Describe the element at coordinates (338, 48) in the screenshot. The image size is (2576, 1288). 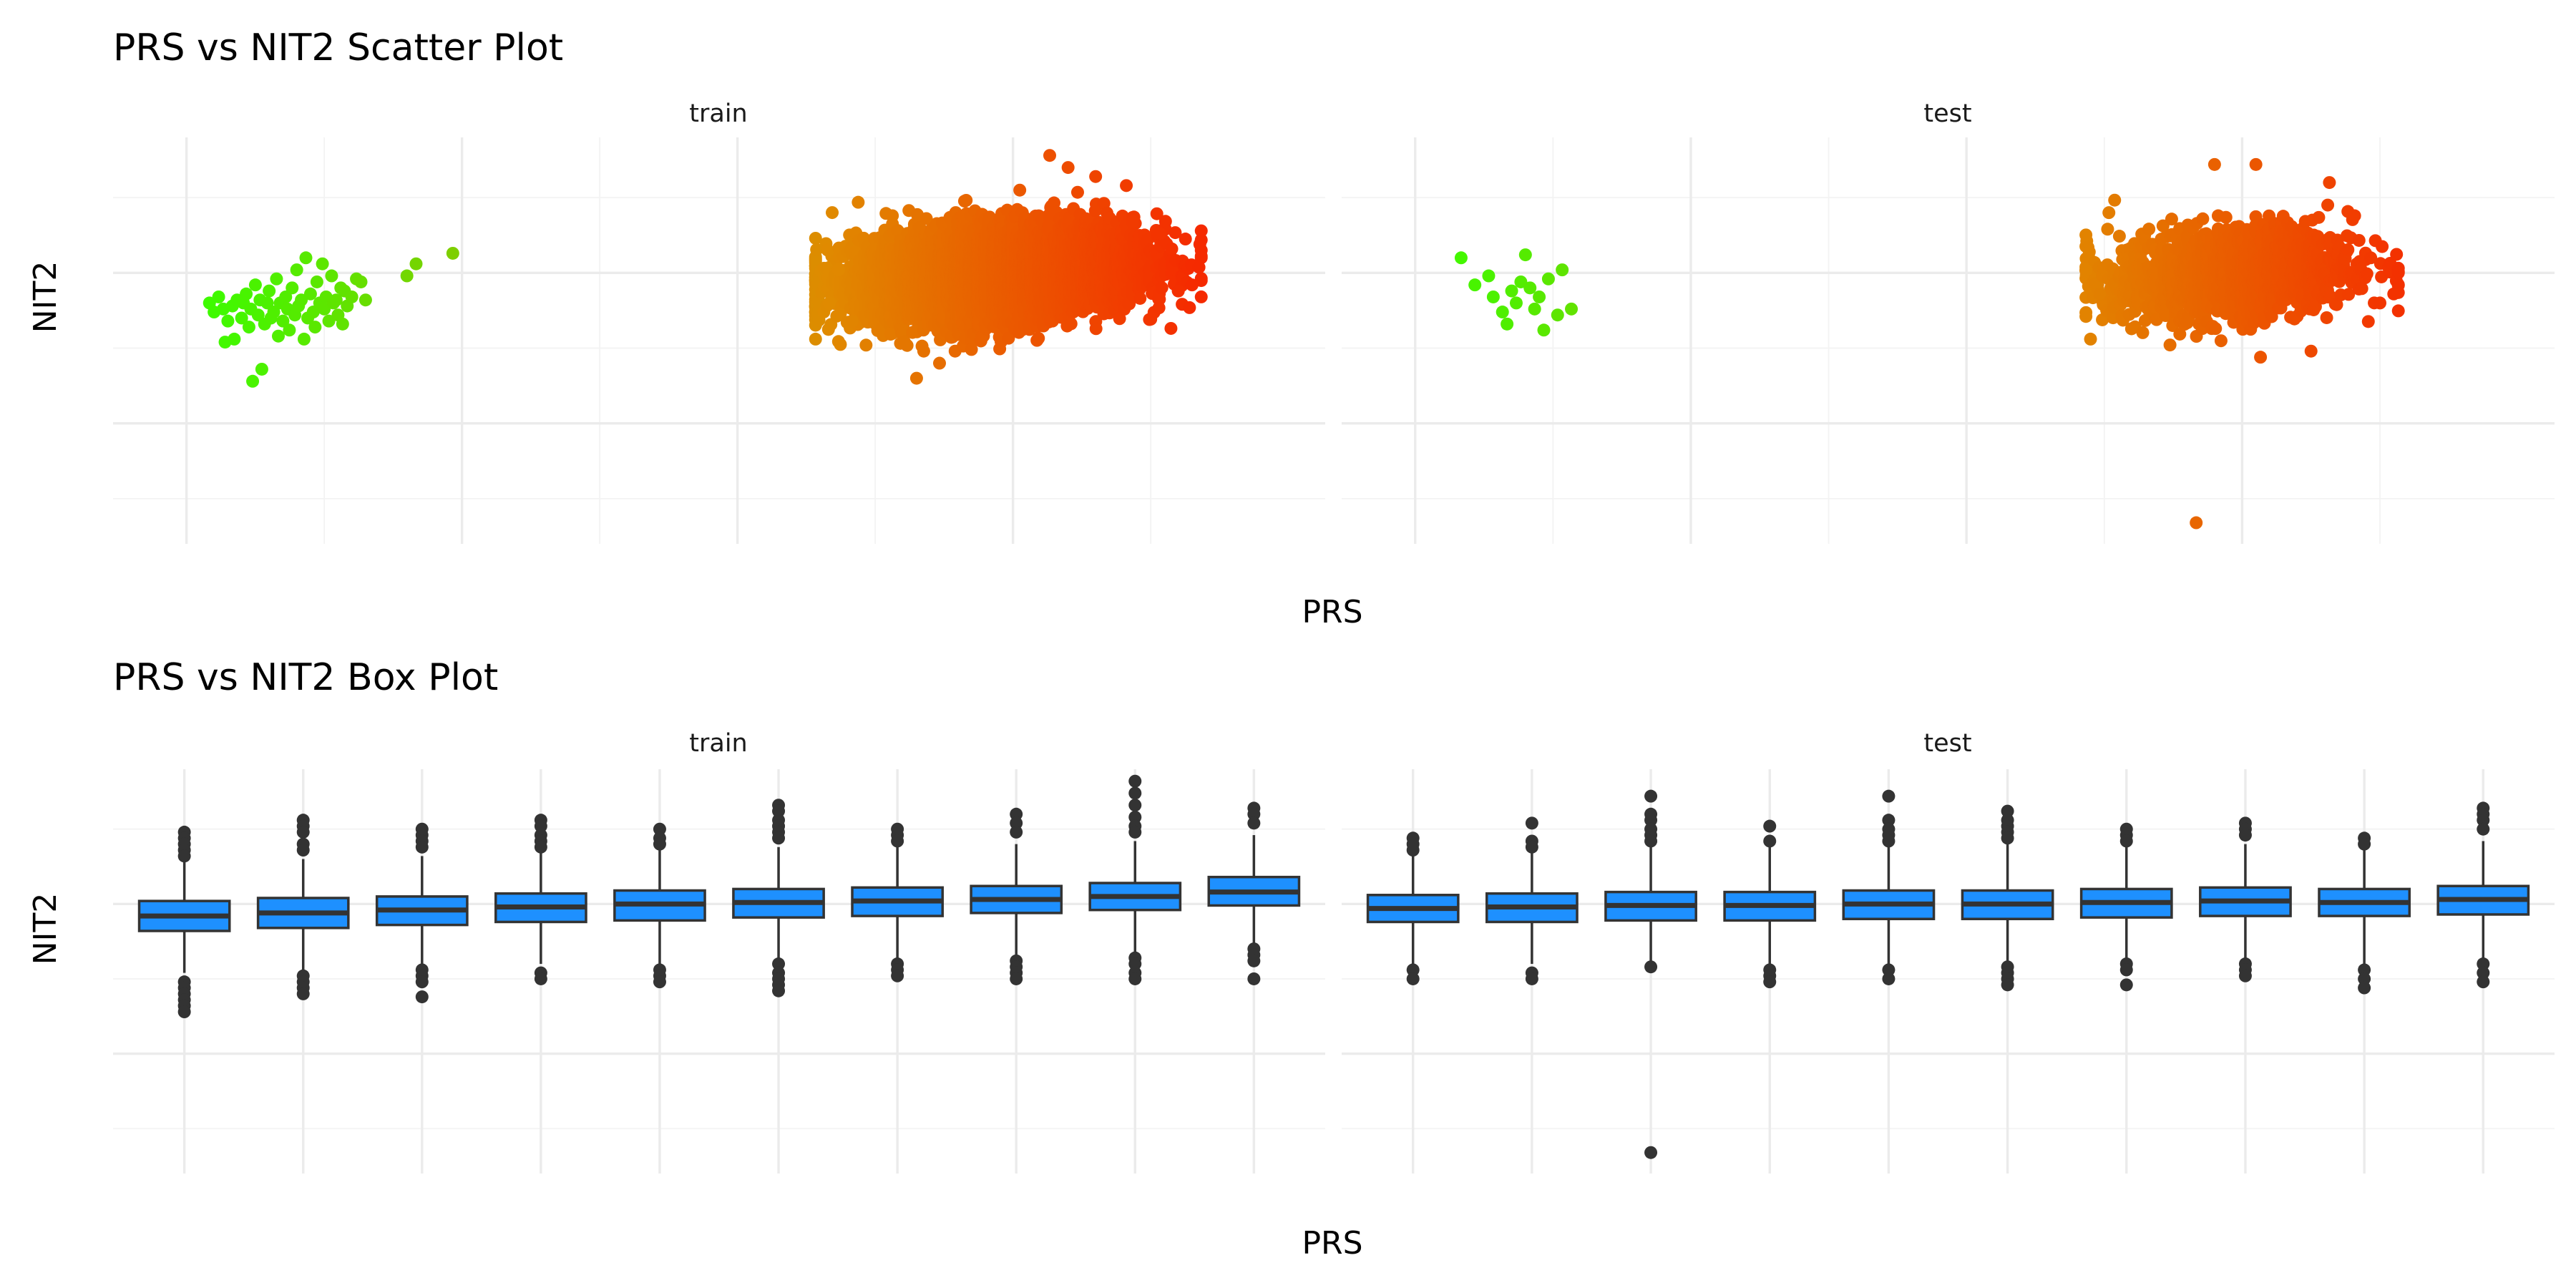
I see `scatter-title: PRS vs NIT2 Scatter Plot` at that location.